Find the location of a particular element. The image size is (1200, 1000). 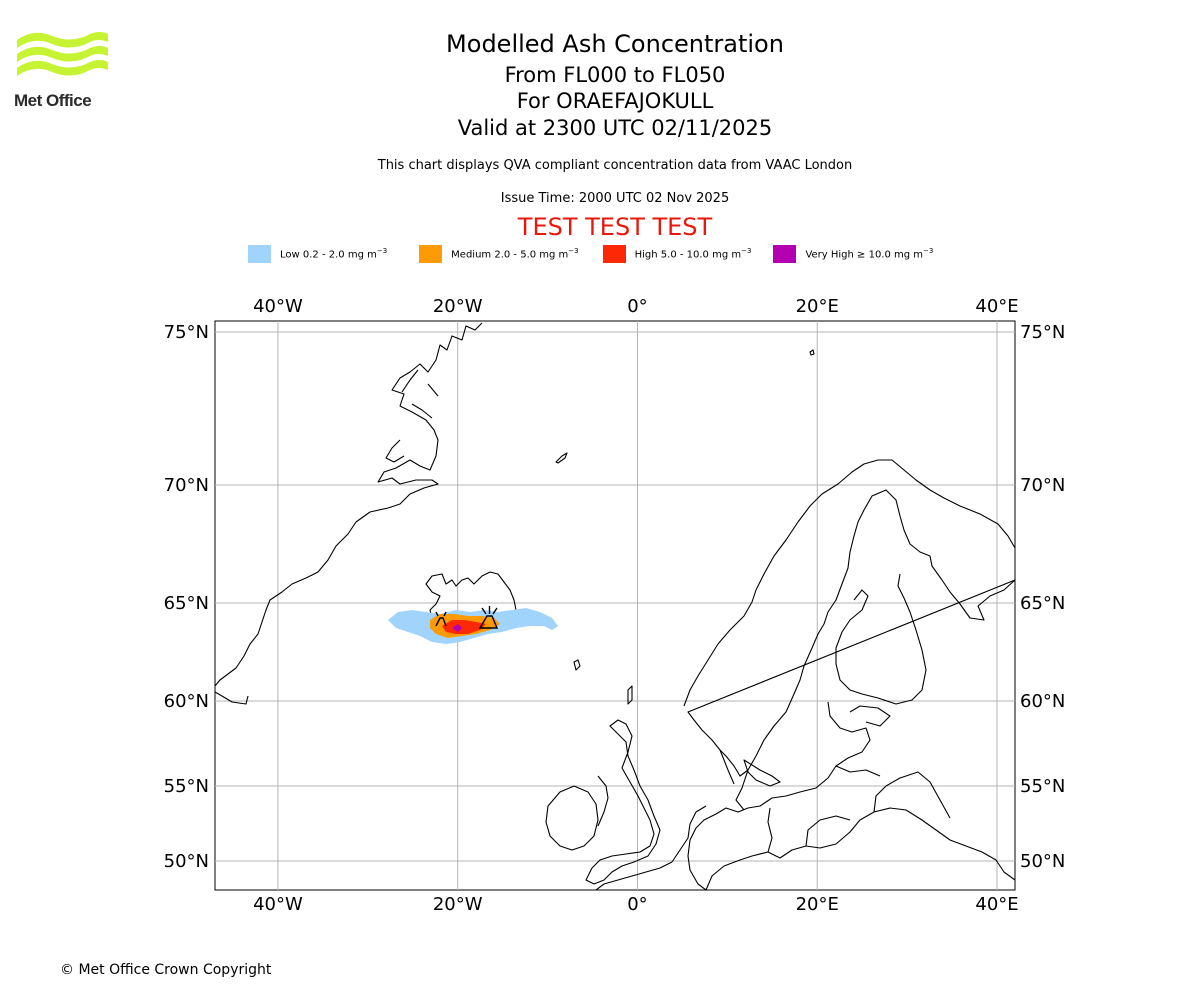

lon-tick-label-bottom: 40°E is located at coordinates (996, 904).